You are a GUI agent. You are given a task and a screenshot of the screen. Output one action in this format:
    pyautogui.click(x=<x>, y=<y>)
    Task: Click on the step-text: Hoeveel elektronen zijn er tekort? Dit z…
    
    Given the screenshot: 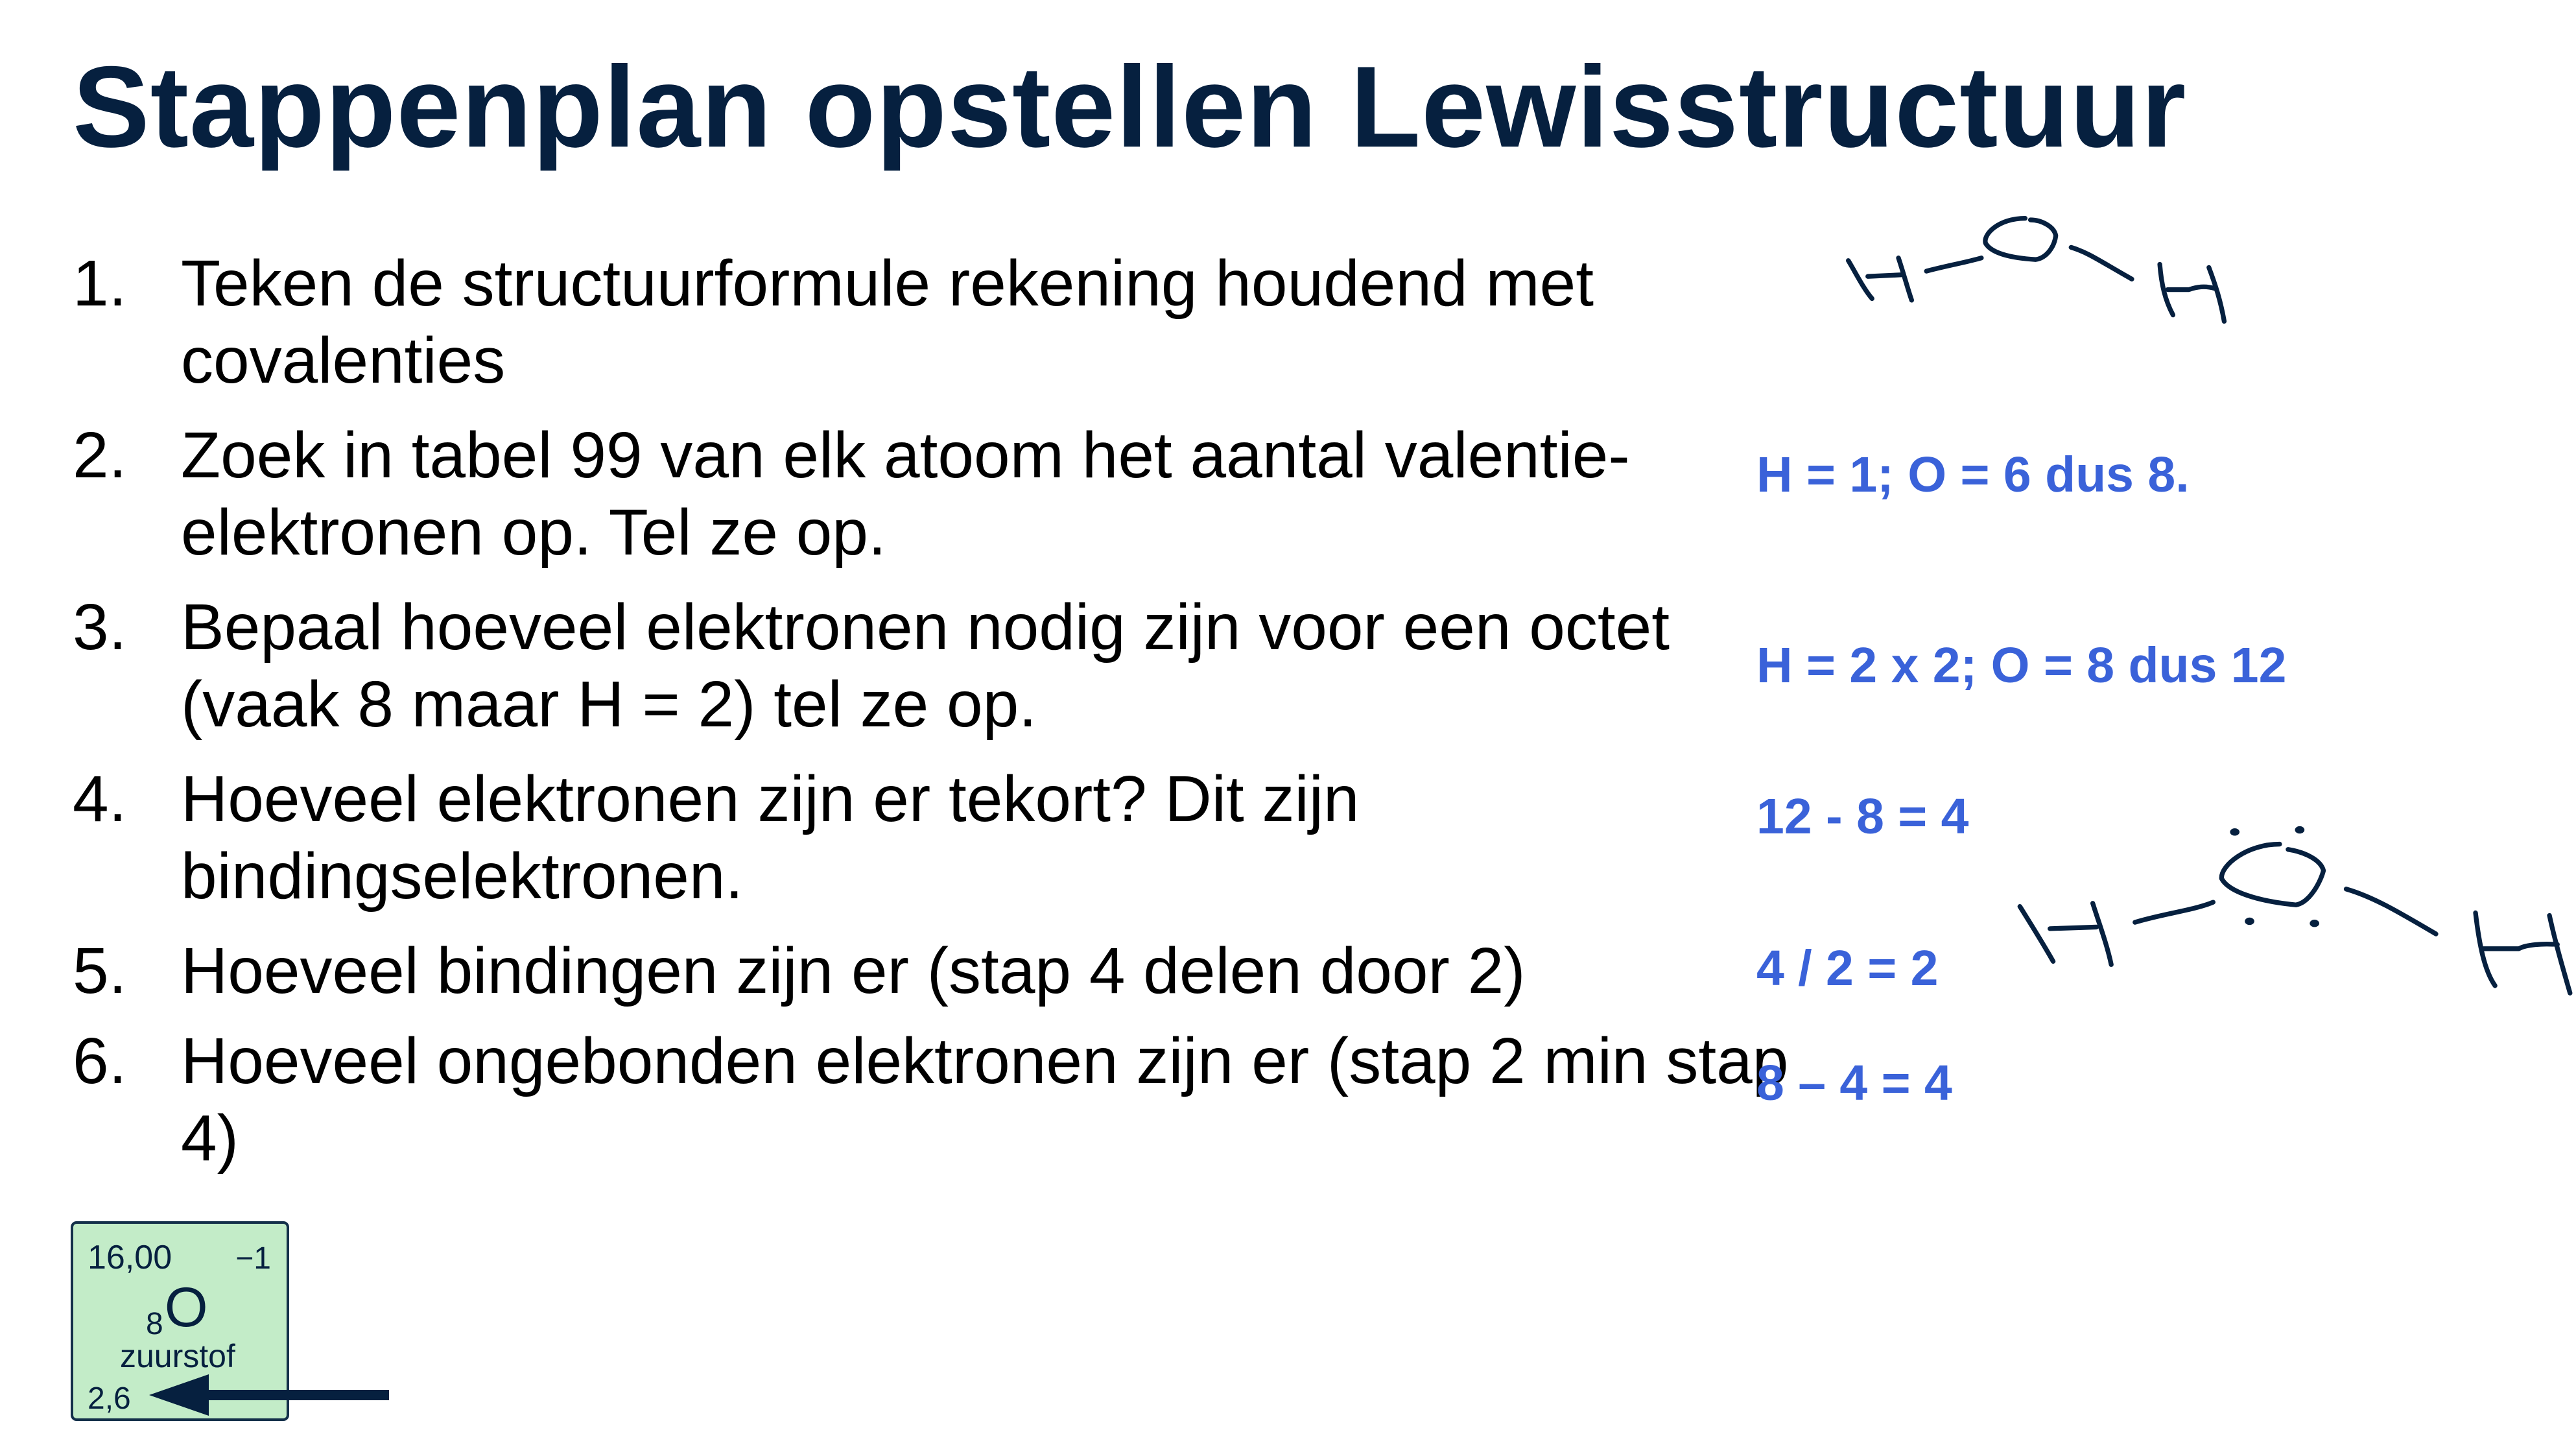 What is the action you would take?
    pyautogui.click(x=770, y=838)
    